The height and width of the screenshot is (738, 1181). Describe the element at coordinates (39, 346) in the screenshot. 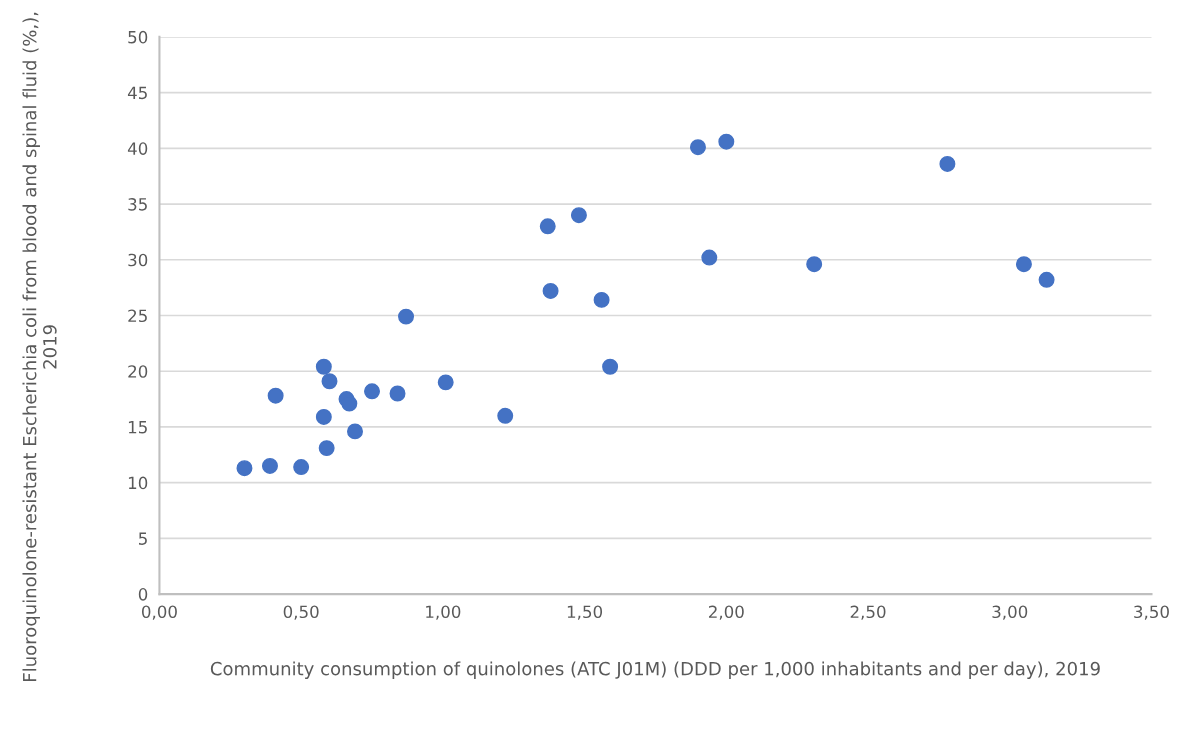

I see `y-axis-title: Fluoroquinolone-resistant Escherichia coli from blood and spinal fluid (%,), 2019` at that location.